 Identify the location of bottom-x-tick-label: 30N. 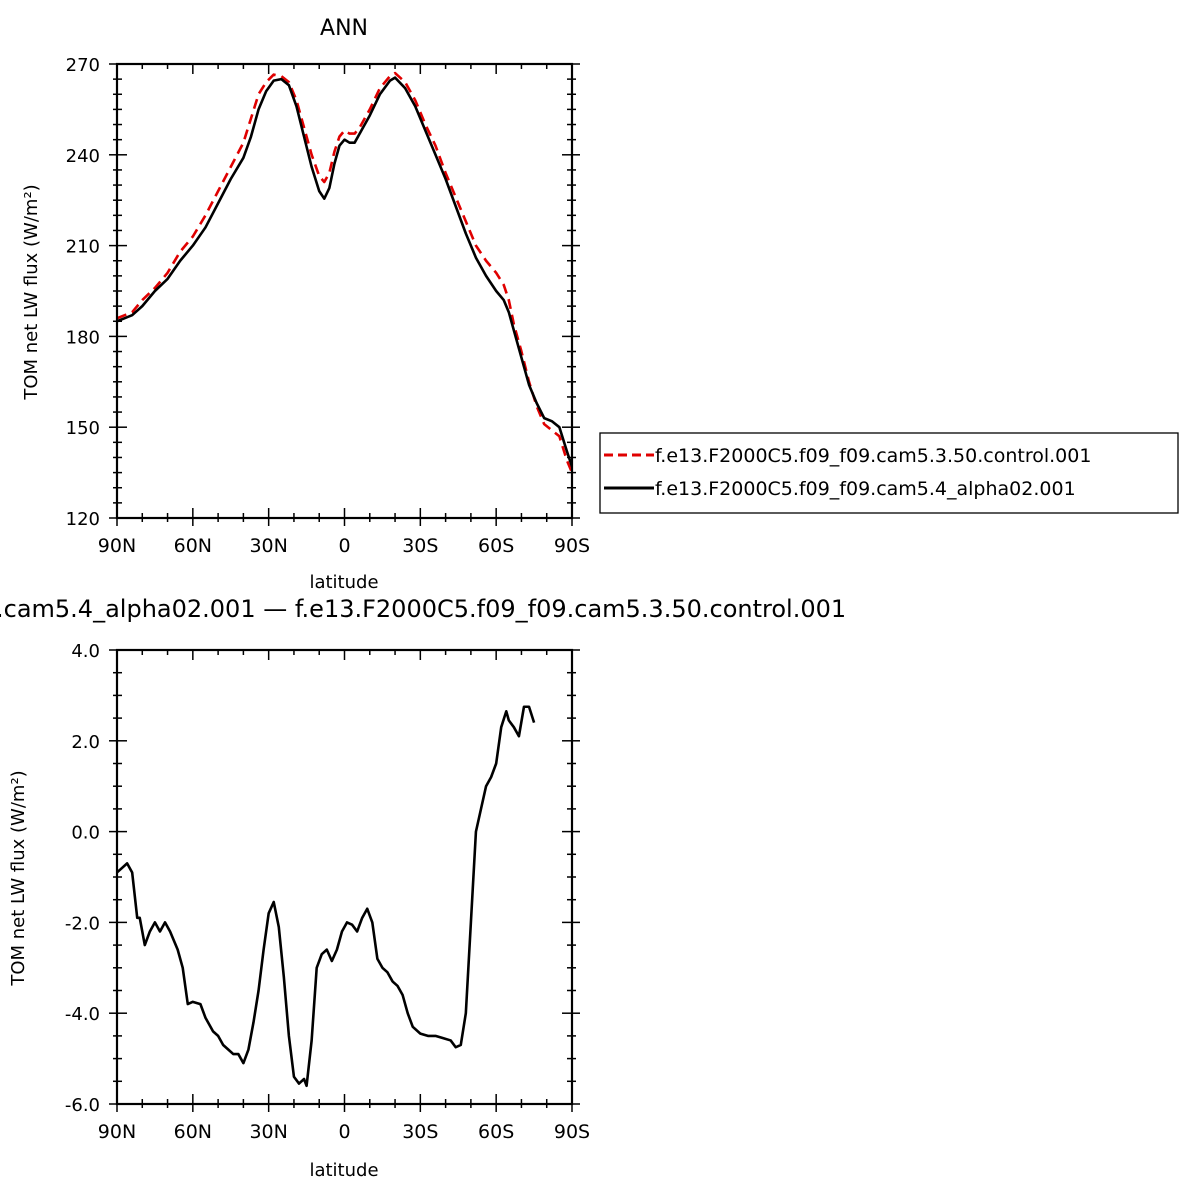
(268, 1132).